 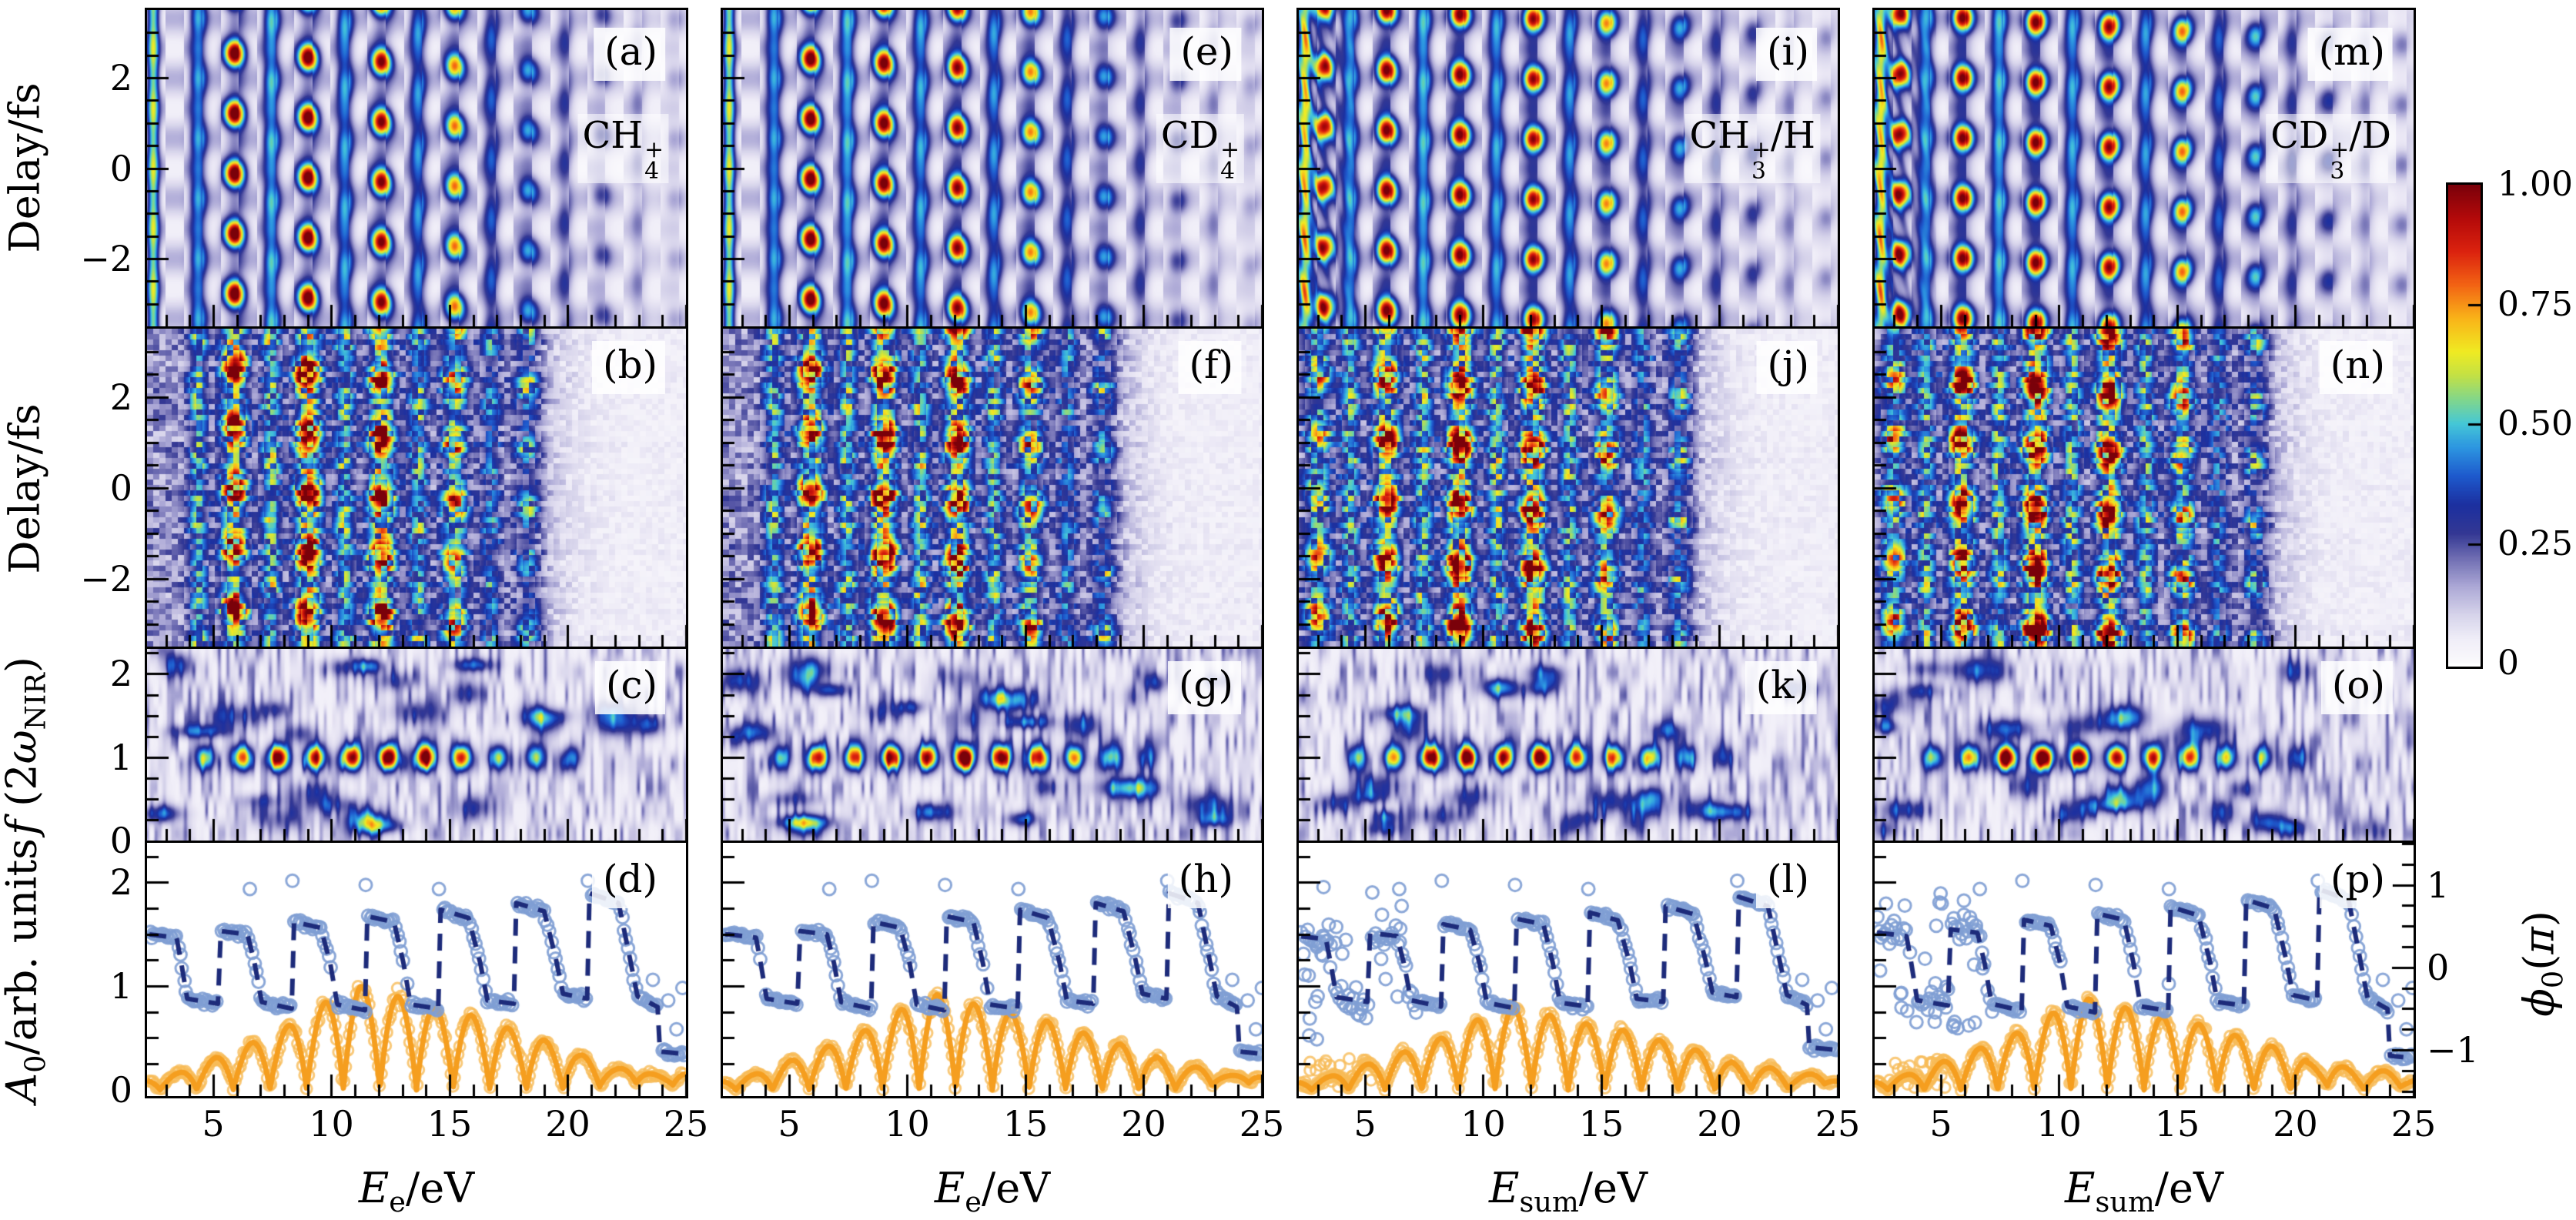 What do you see at coordinates (2539, 920) in the screenshot?
I see `phase-label-close: )` at bounding box center [2539, 920].